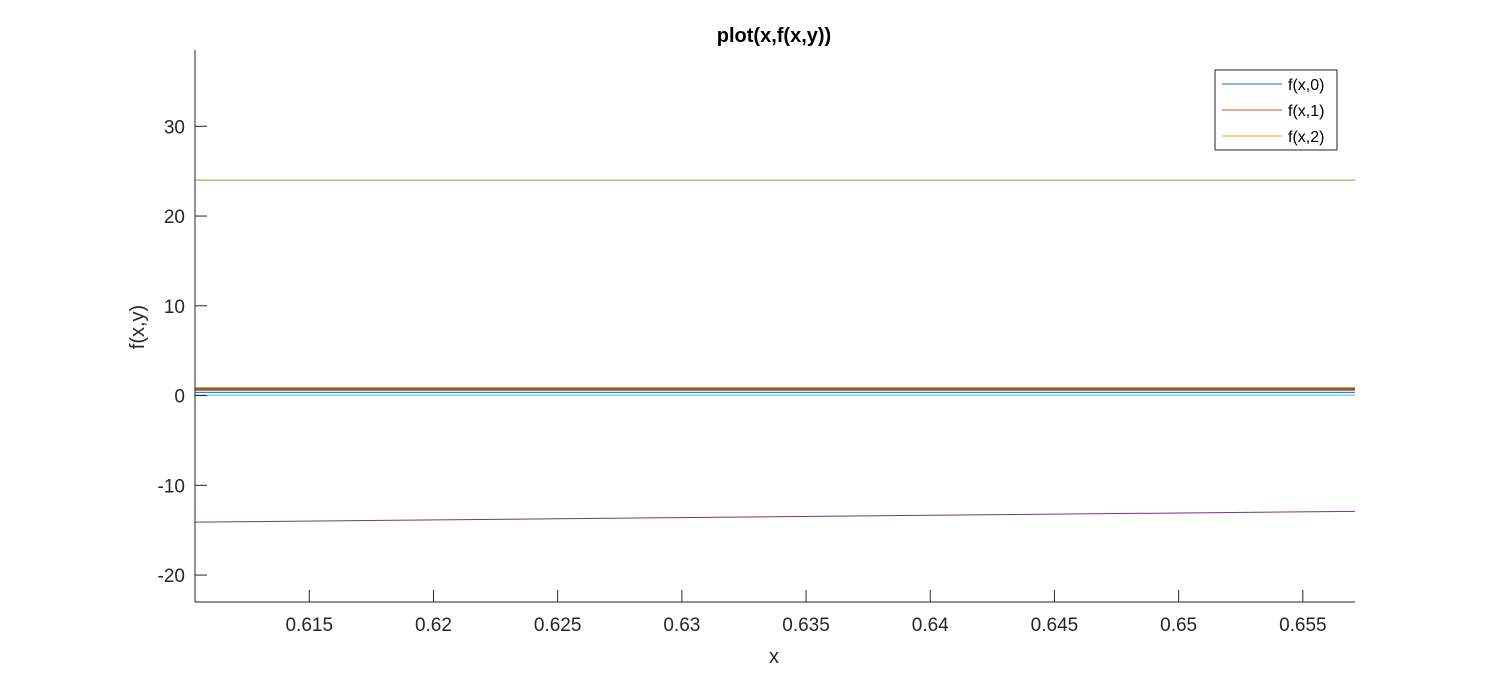  I want to click on y-tick-label: 30, so click(174, 127).